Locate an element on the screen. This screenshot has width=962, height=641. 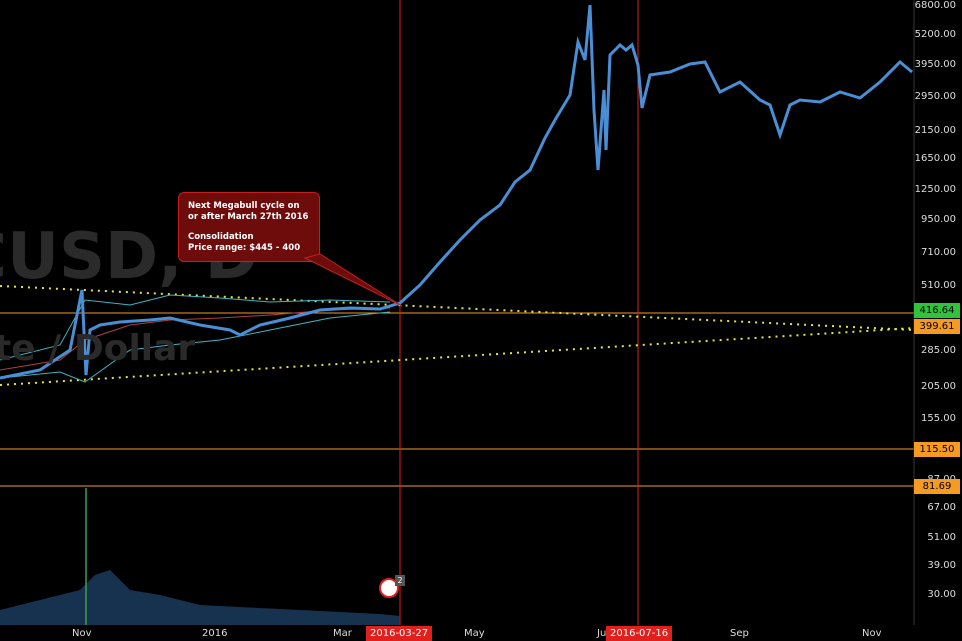
x-label-may: May is located at coordinates (474, 633).